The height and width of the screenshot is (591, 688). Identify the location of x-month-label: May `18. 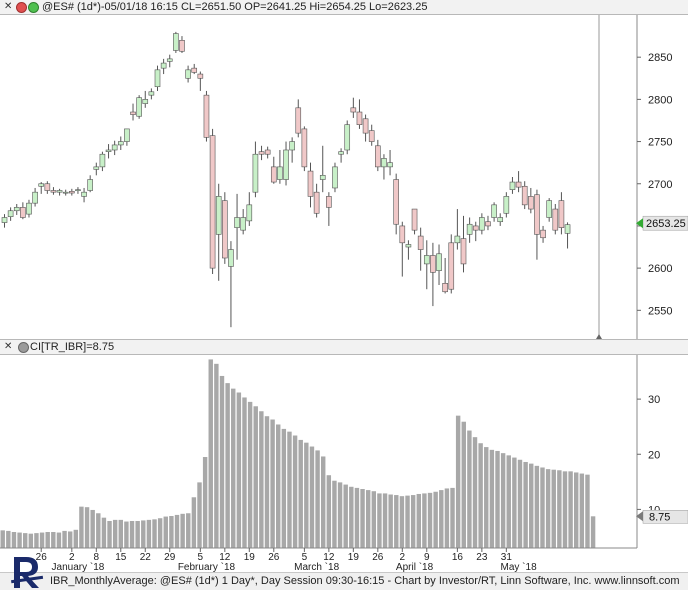
(519, 566).